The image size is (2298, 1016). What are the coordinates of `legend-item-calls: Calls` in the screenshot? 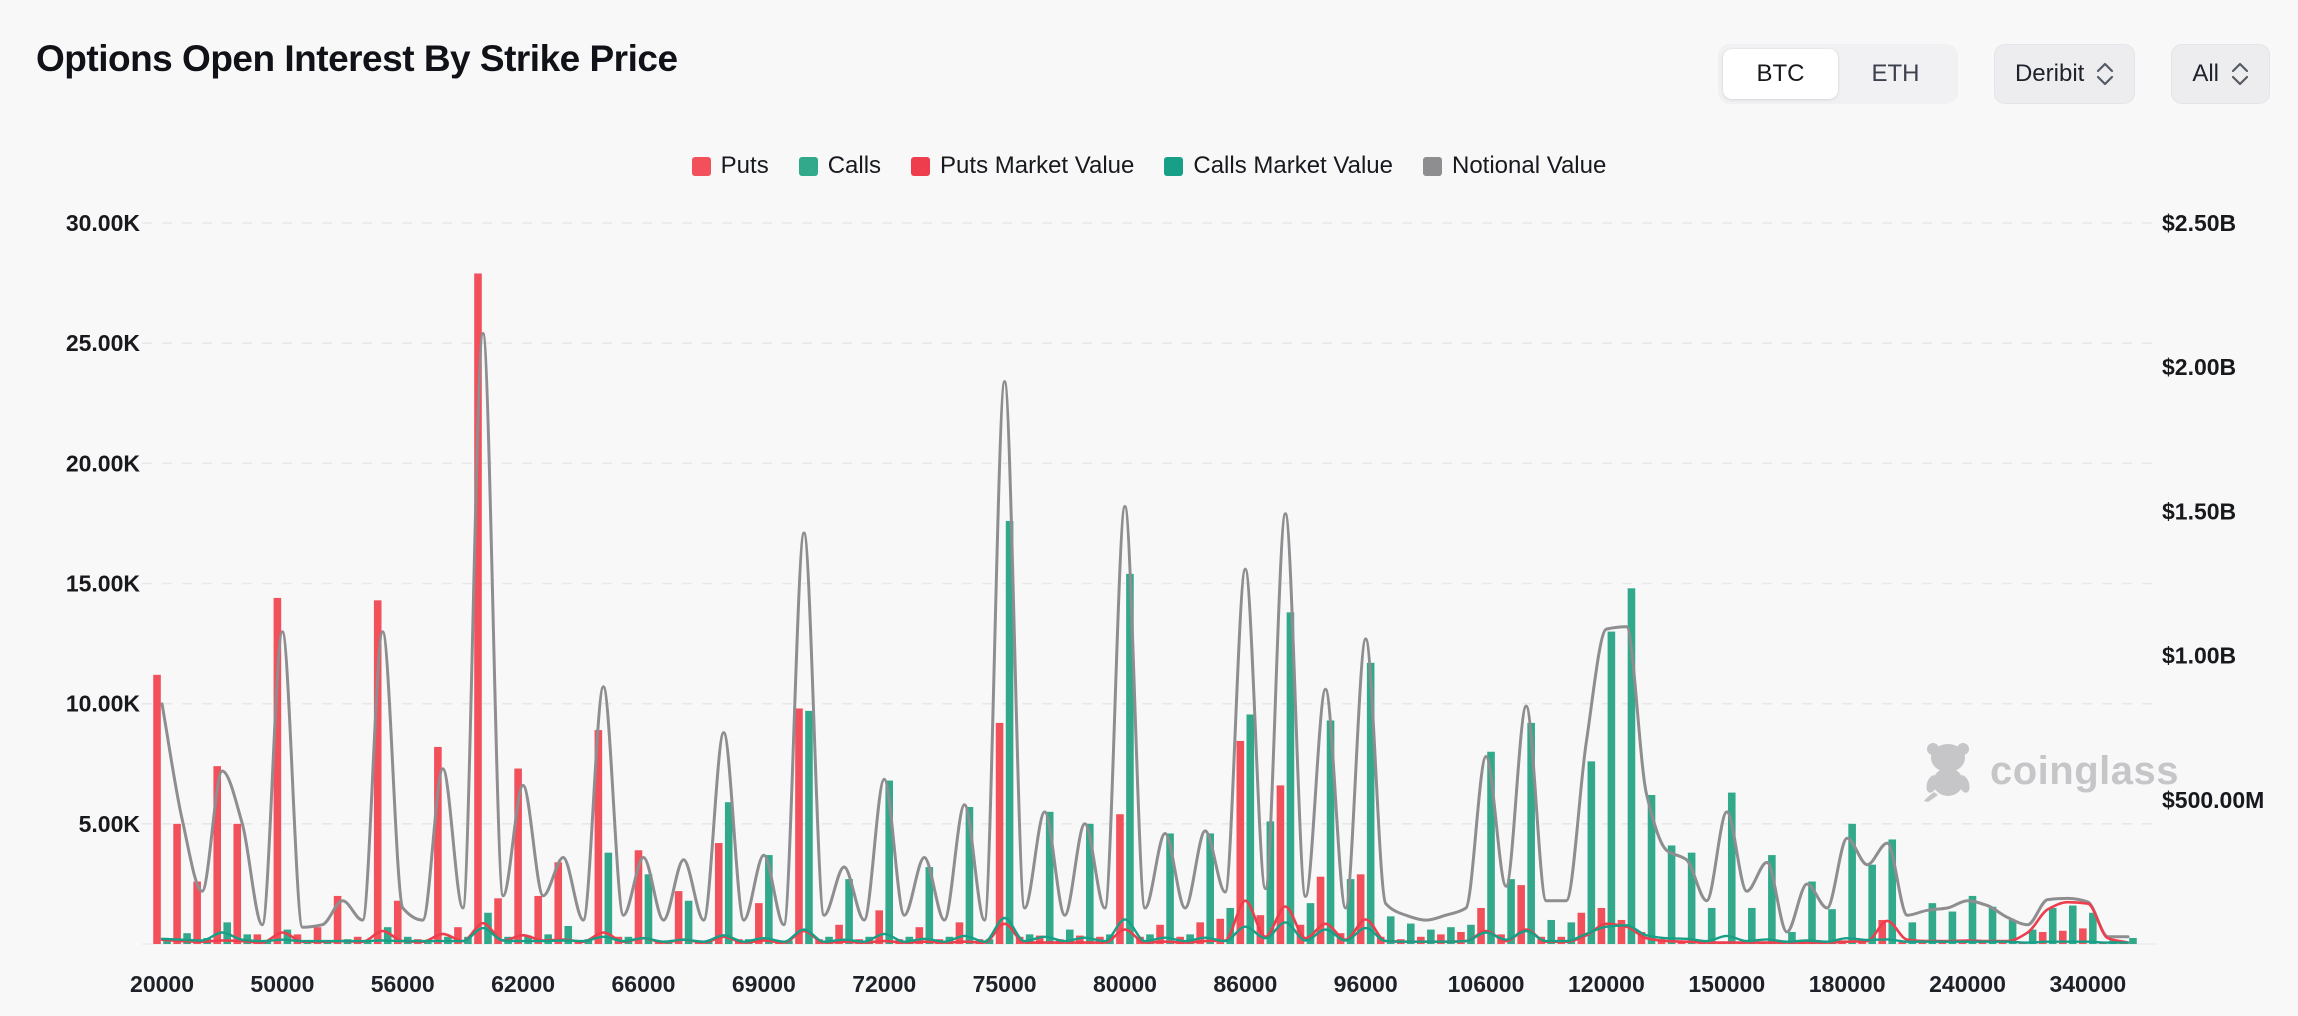 It's located at (840, 166).